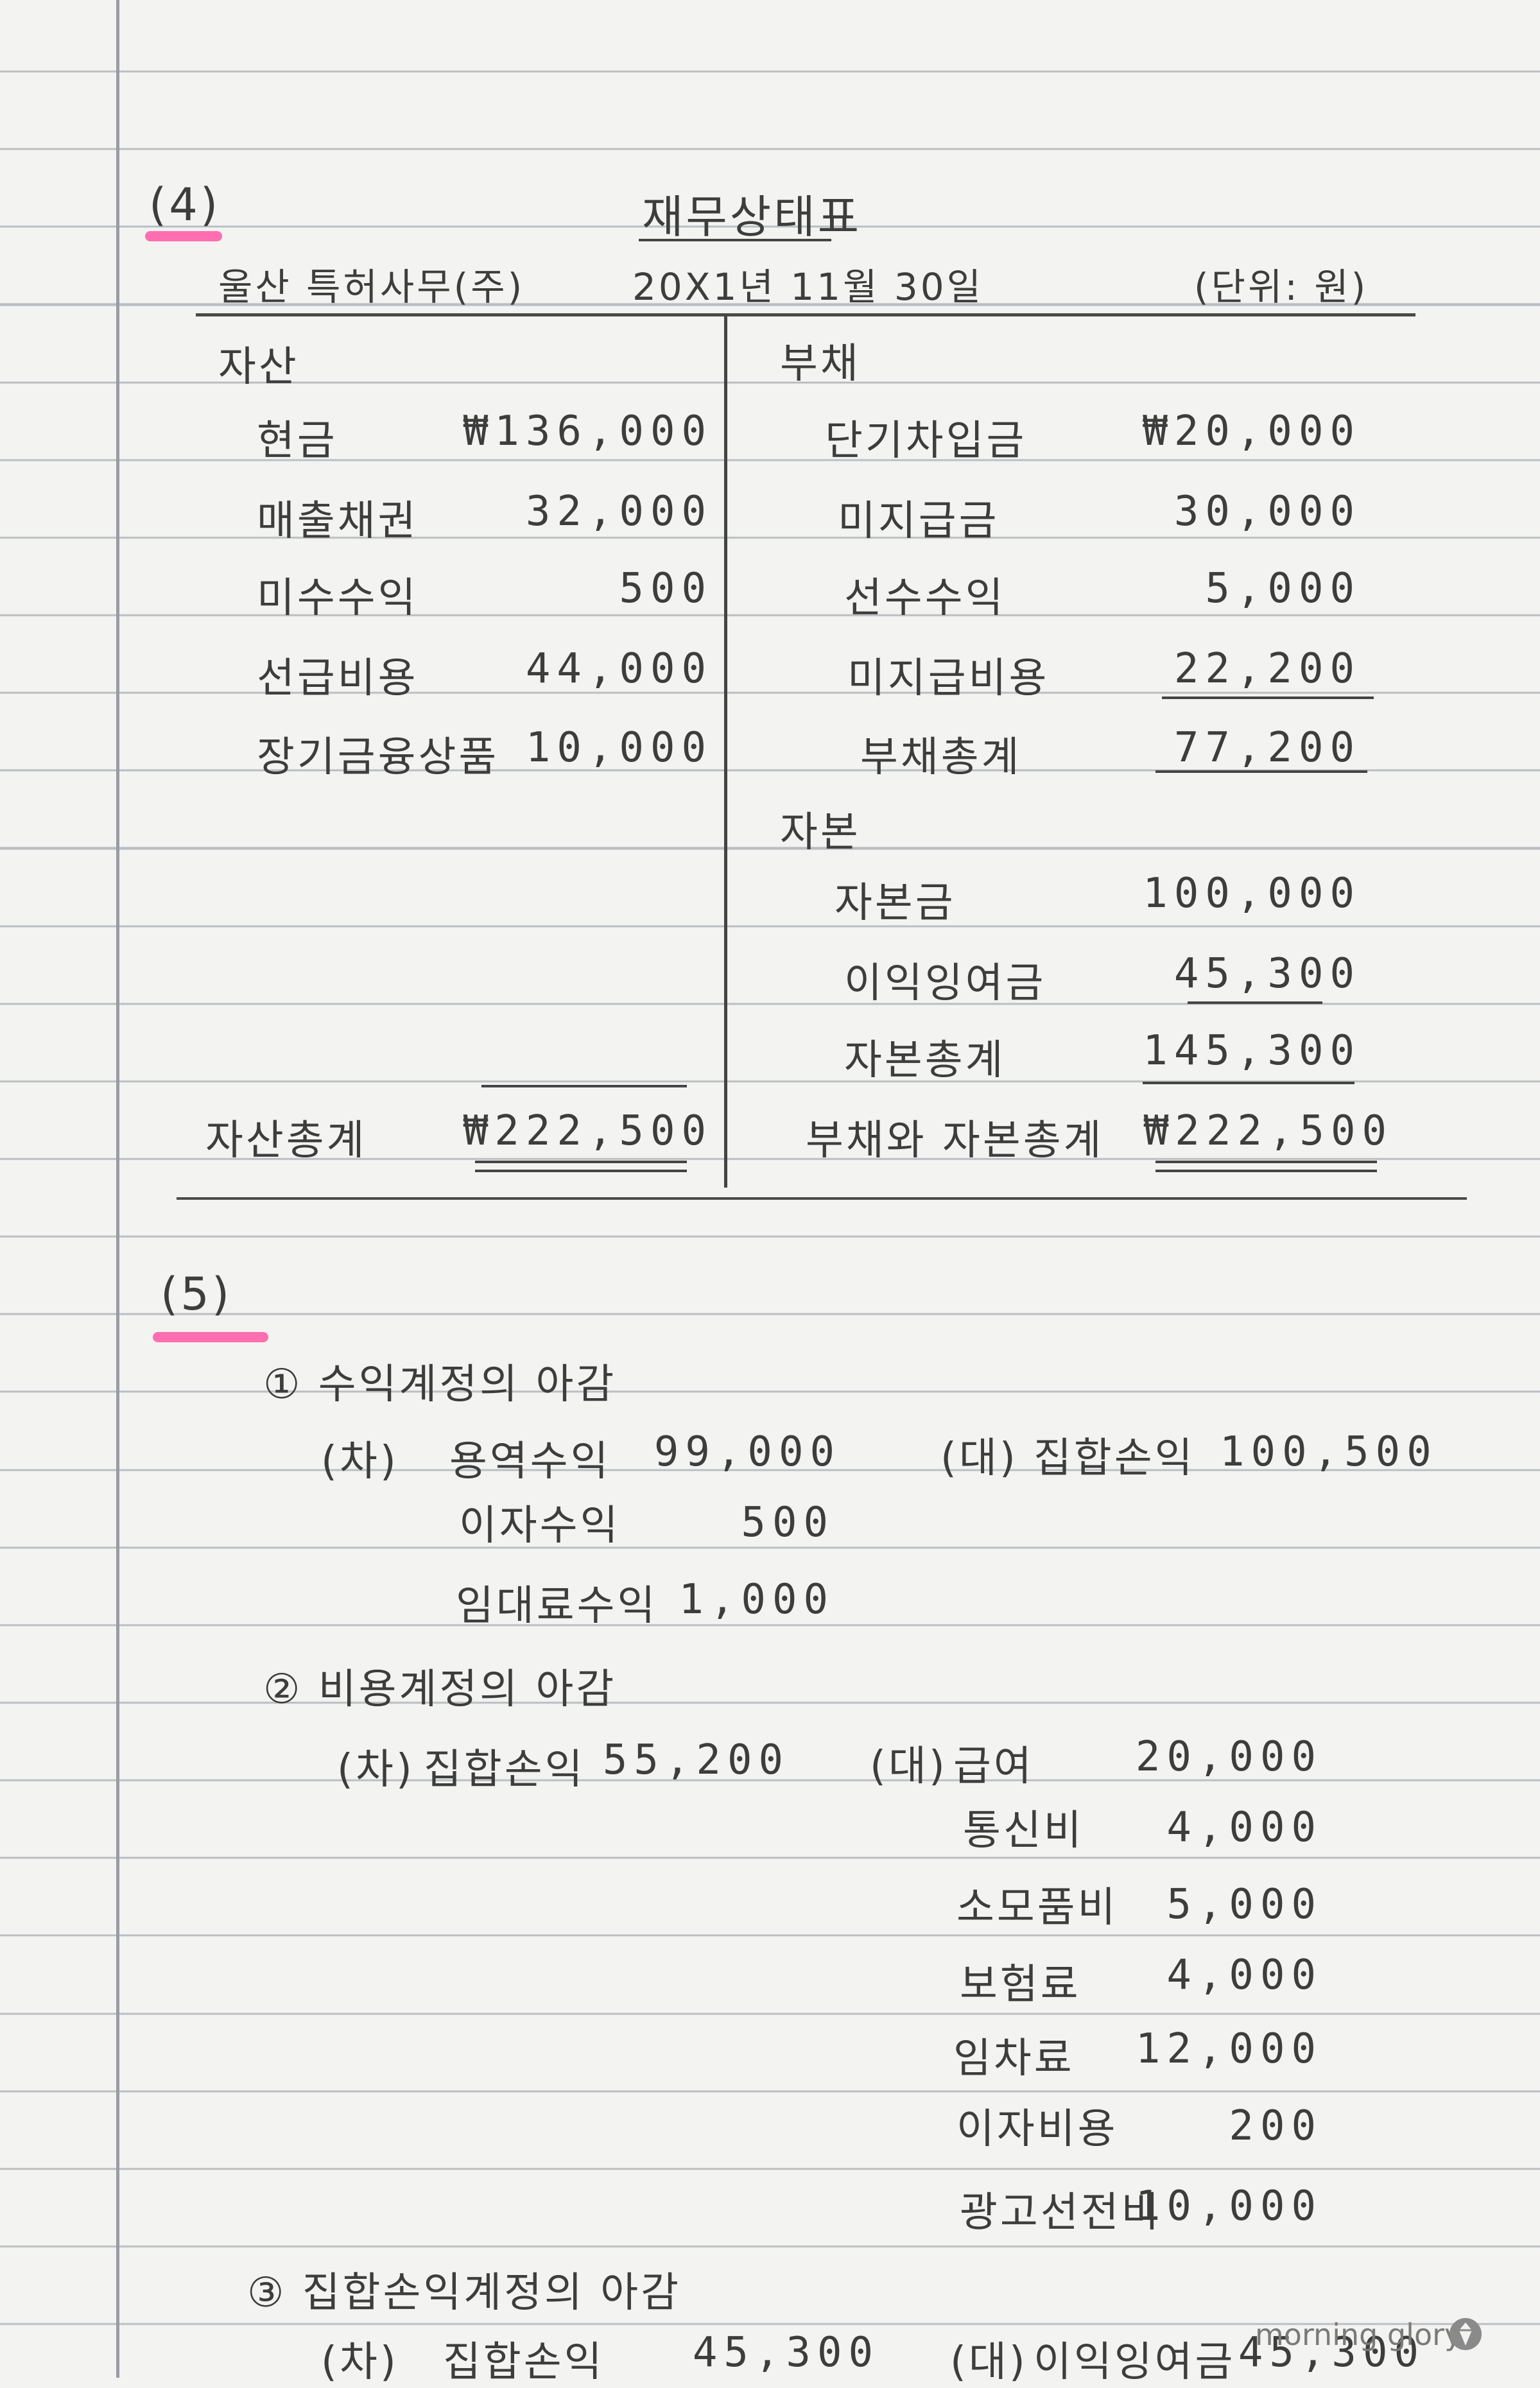  I want to click on statement-date: 20X1년 11월 30일, so click(807, 287).